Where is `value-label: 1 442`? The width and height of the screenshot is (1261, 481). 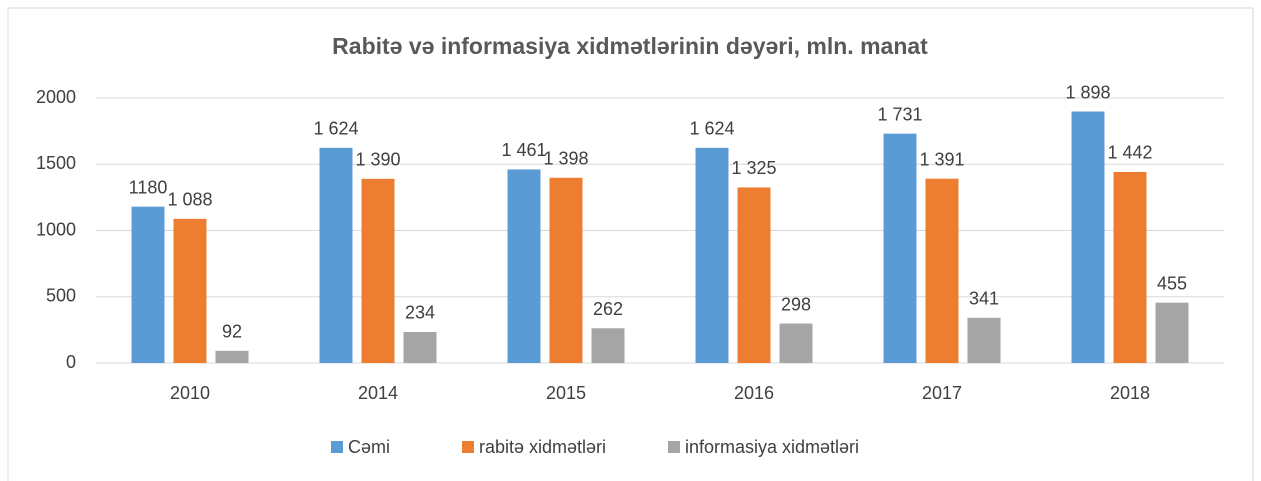
value-label: 1 442 is located at coordinates (1129, 153).